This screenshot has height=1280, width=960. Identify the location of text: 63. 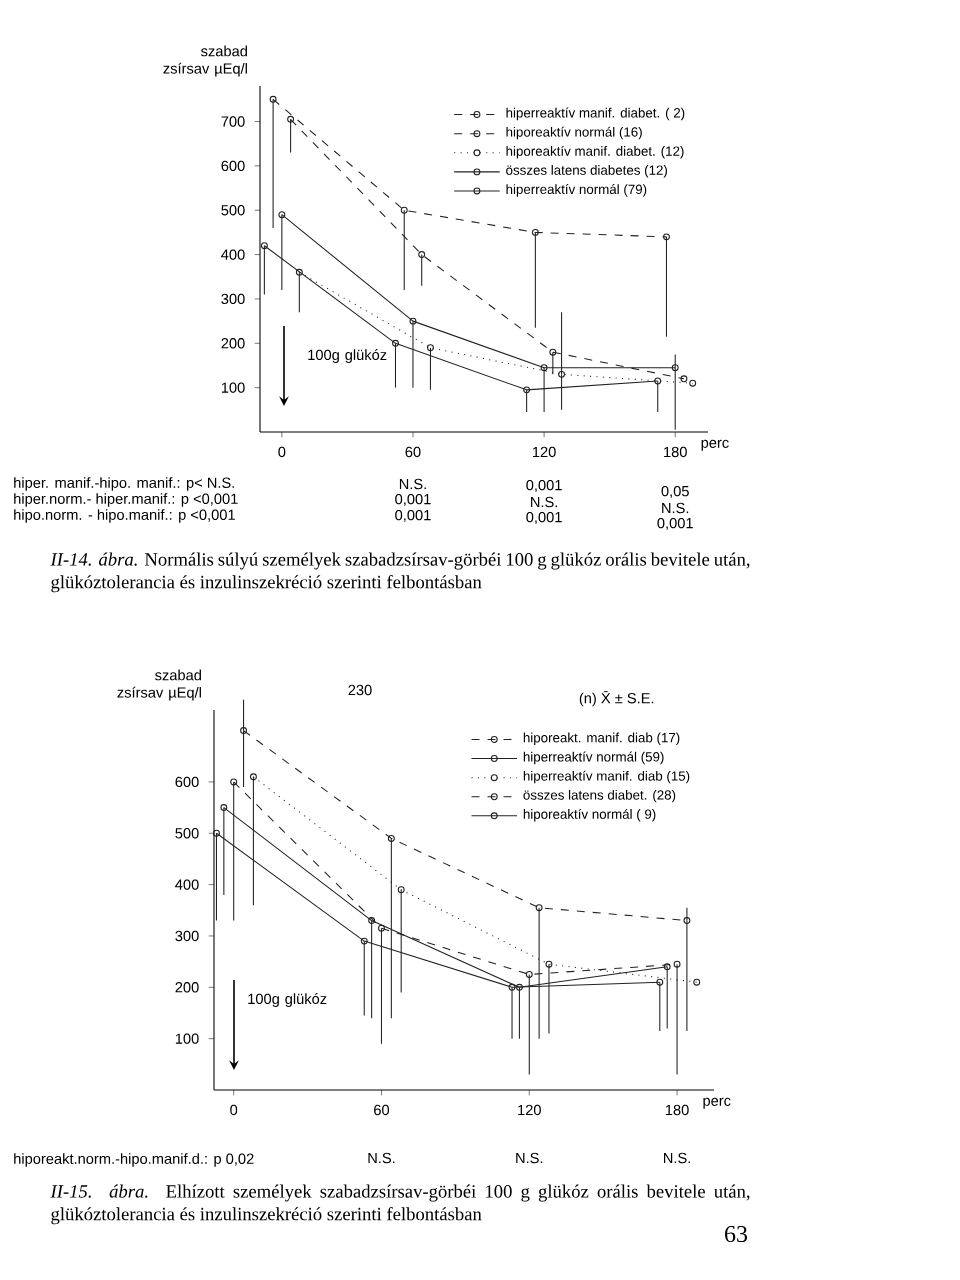
(736, 1234).